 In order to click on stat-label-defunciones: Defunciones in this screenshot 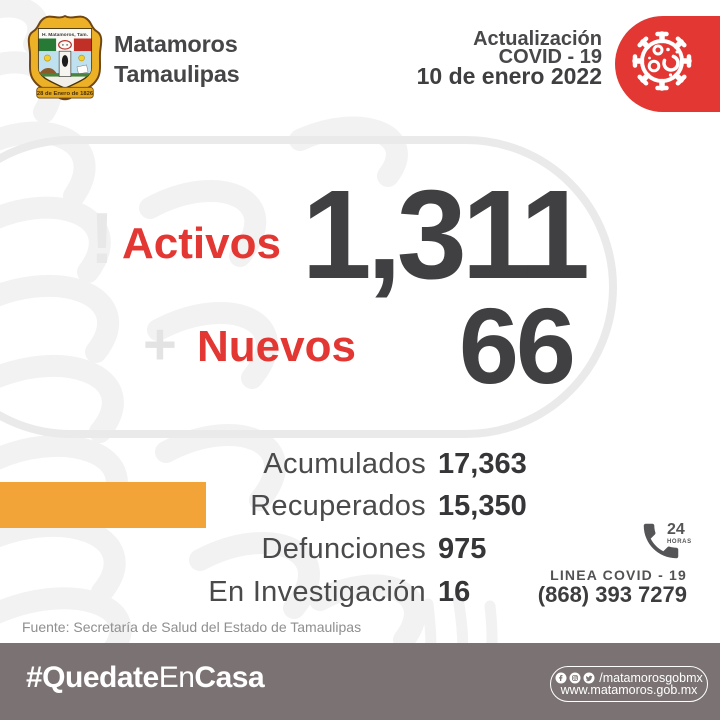, I will do `click(343, 549)`.